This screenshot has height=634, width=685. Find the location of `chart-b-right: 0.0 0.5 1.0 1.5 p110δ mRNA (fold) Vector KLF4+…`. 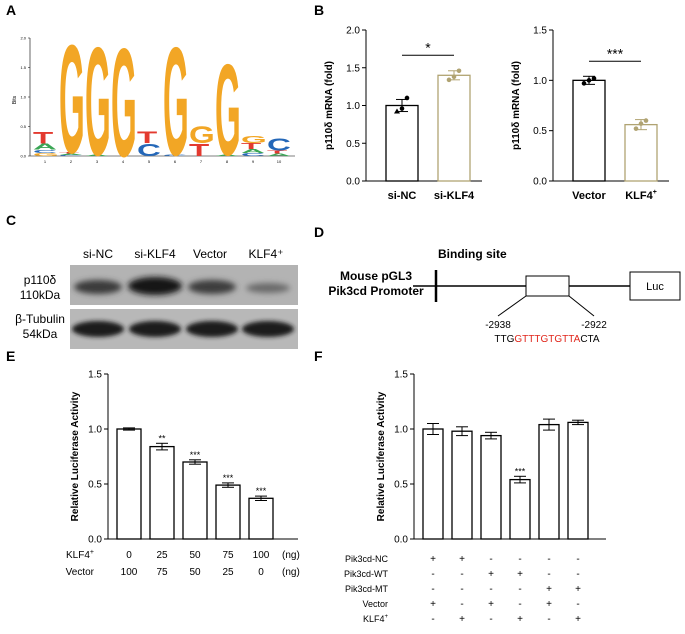

chart-b-right: 0.0 0.5 1.0 1.5 p110δ mRNA (fold) Vector KLF4+… is located at coordinates (590, 114).